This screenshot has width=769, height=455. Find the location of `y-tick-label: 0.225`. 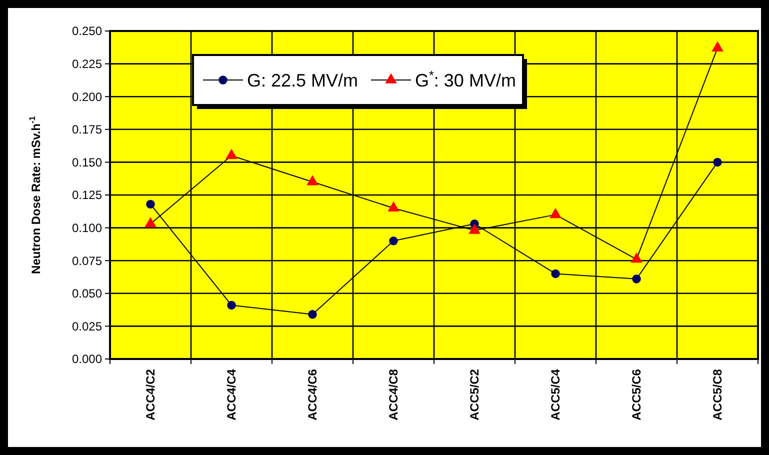

y-tick-label: 0.225 is located at coordinates (87, 64).